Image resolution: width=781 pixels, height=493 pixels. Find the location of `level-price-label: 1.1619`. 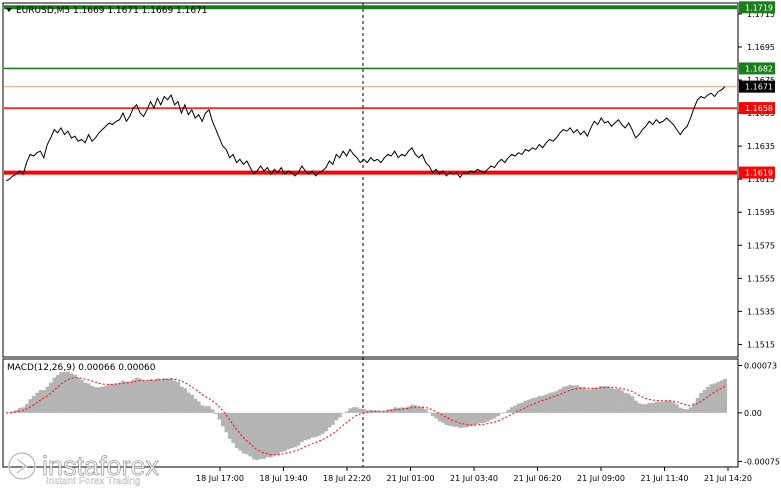

level-price-label: 1.1619 is located at coordinates (759, 173).